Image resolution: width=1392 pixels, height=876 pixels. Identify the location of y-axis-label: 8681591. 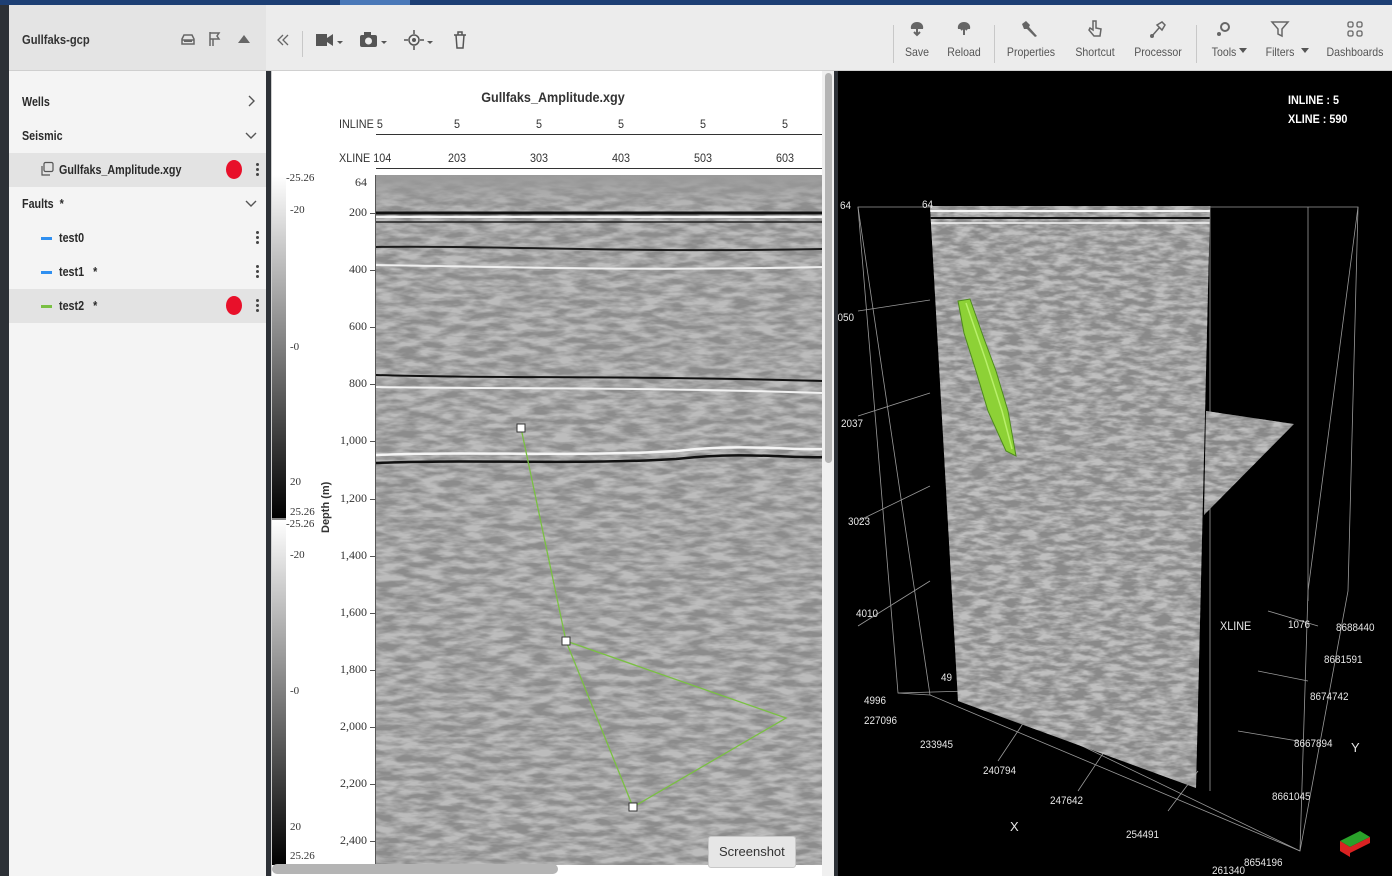
(1343, 660).